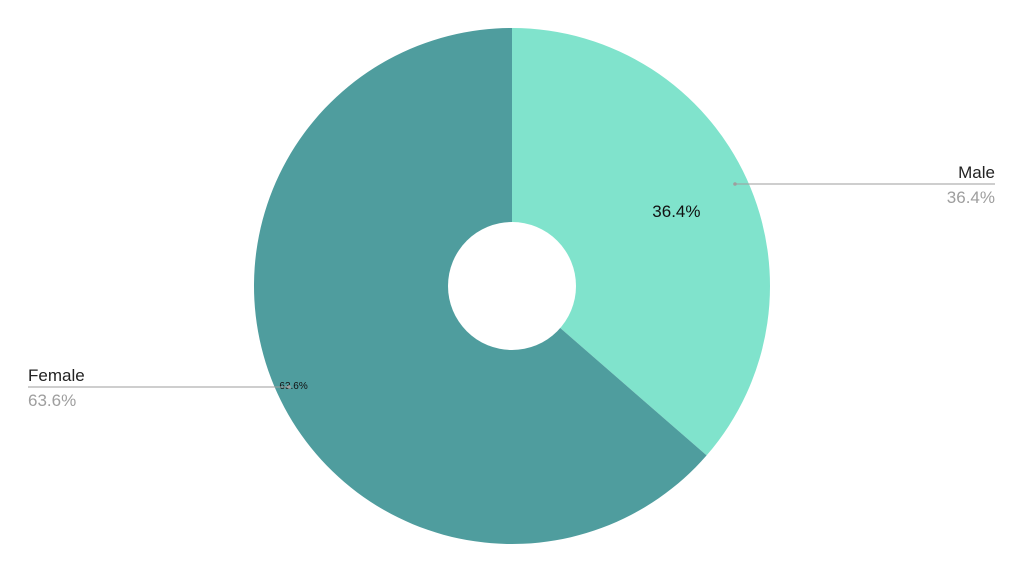 The width and height of the screenshot is (1024, 572). I want to click on legend-male-percent: 36.4%, so click(971, 197).